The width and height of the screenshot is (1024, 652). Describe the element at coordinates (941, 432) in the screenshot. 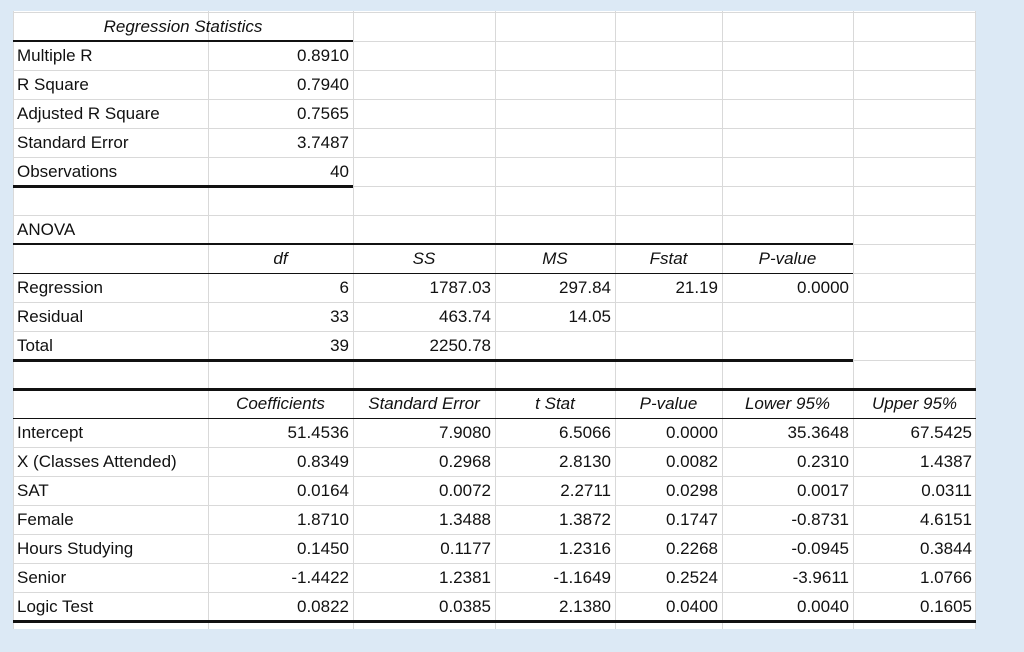

I see `coefficient-cell: 67.5425` at that location.